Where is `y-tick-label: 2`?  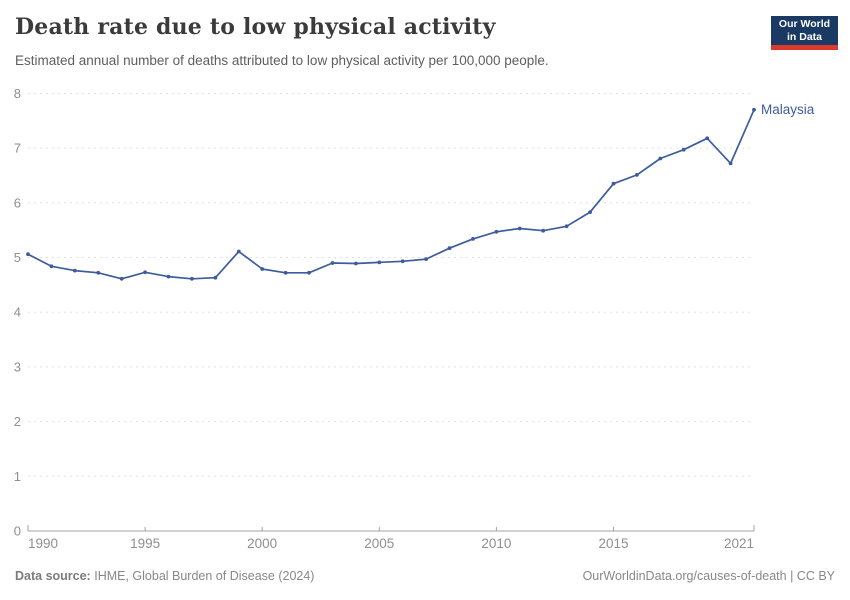 y-tick-label: 2 is located at coordinates (17, 421).